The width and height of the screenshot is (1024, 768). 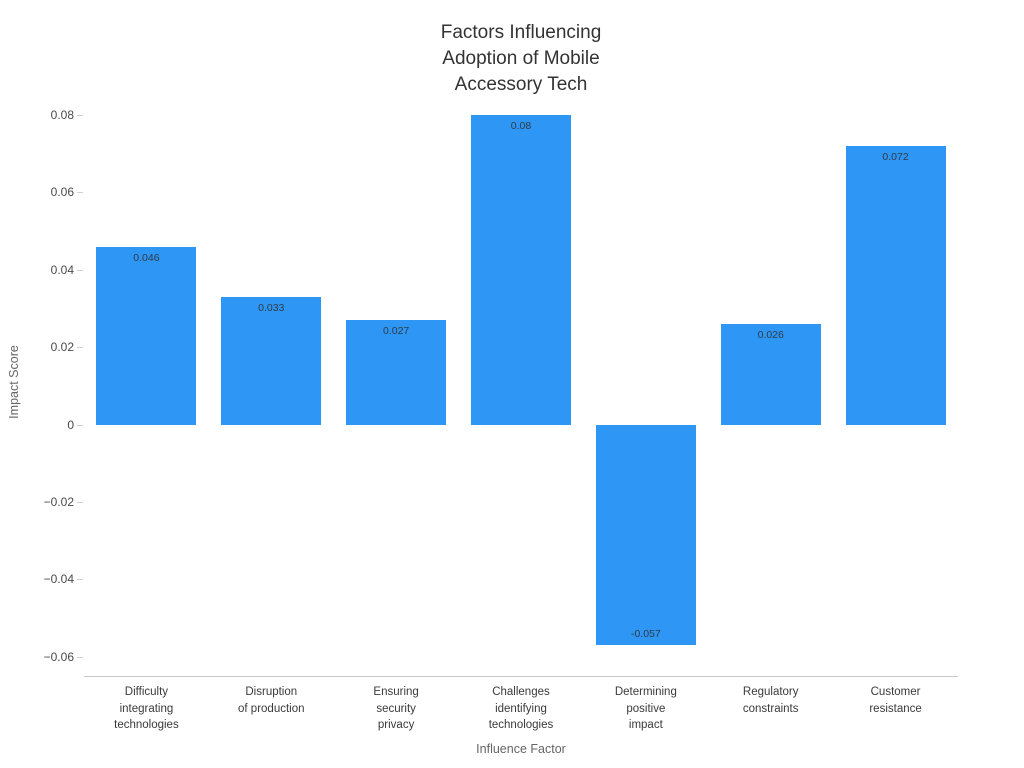 I want to click on y-tick-label: 0.06, so click(x=62, y=192).